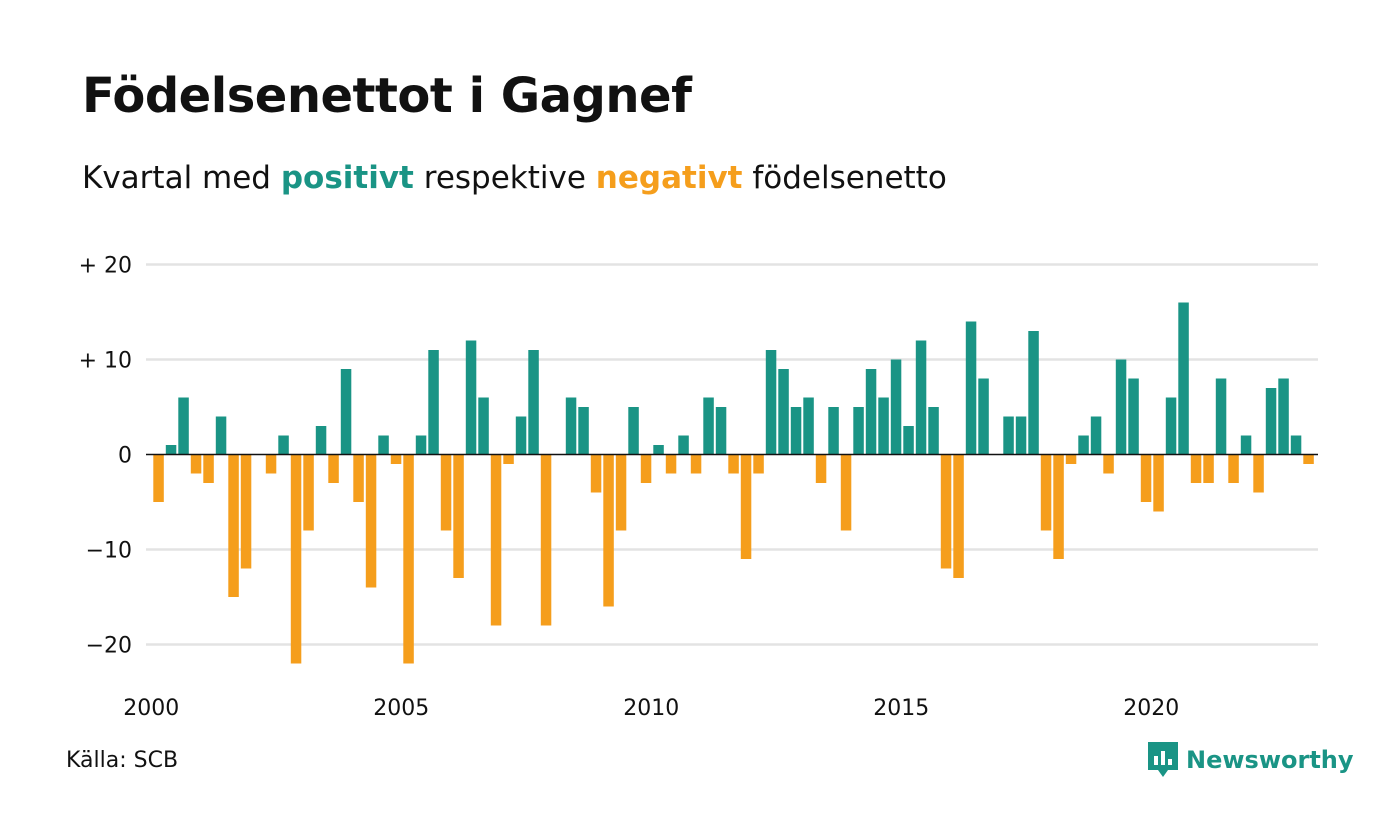 This screenshot has height=840, width=1400. Describe the element at coordinates (105, 266) in the screenshot. I see `y-tick-label: + 20` at that location.